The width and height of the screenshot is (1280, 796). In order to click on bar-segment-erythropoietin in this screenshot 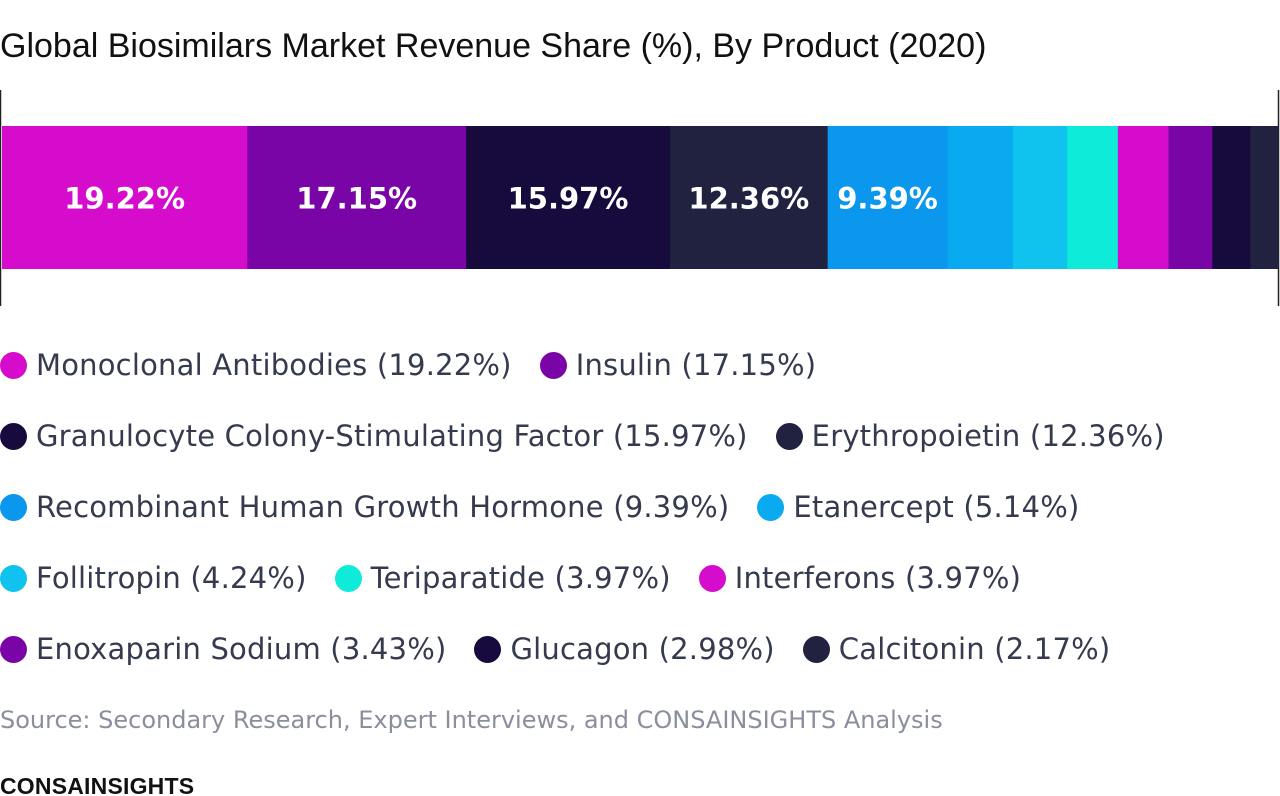, I will do `click(749, 197)`.